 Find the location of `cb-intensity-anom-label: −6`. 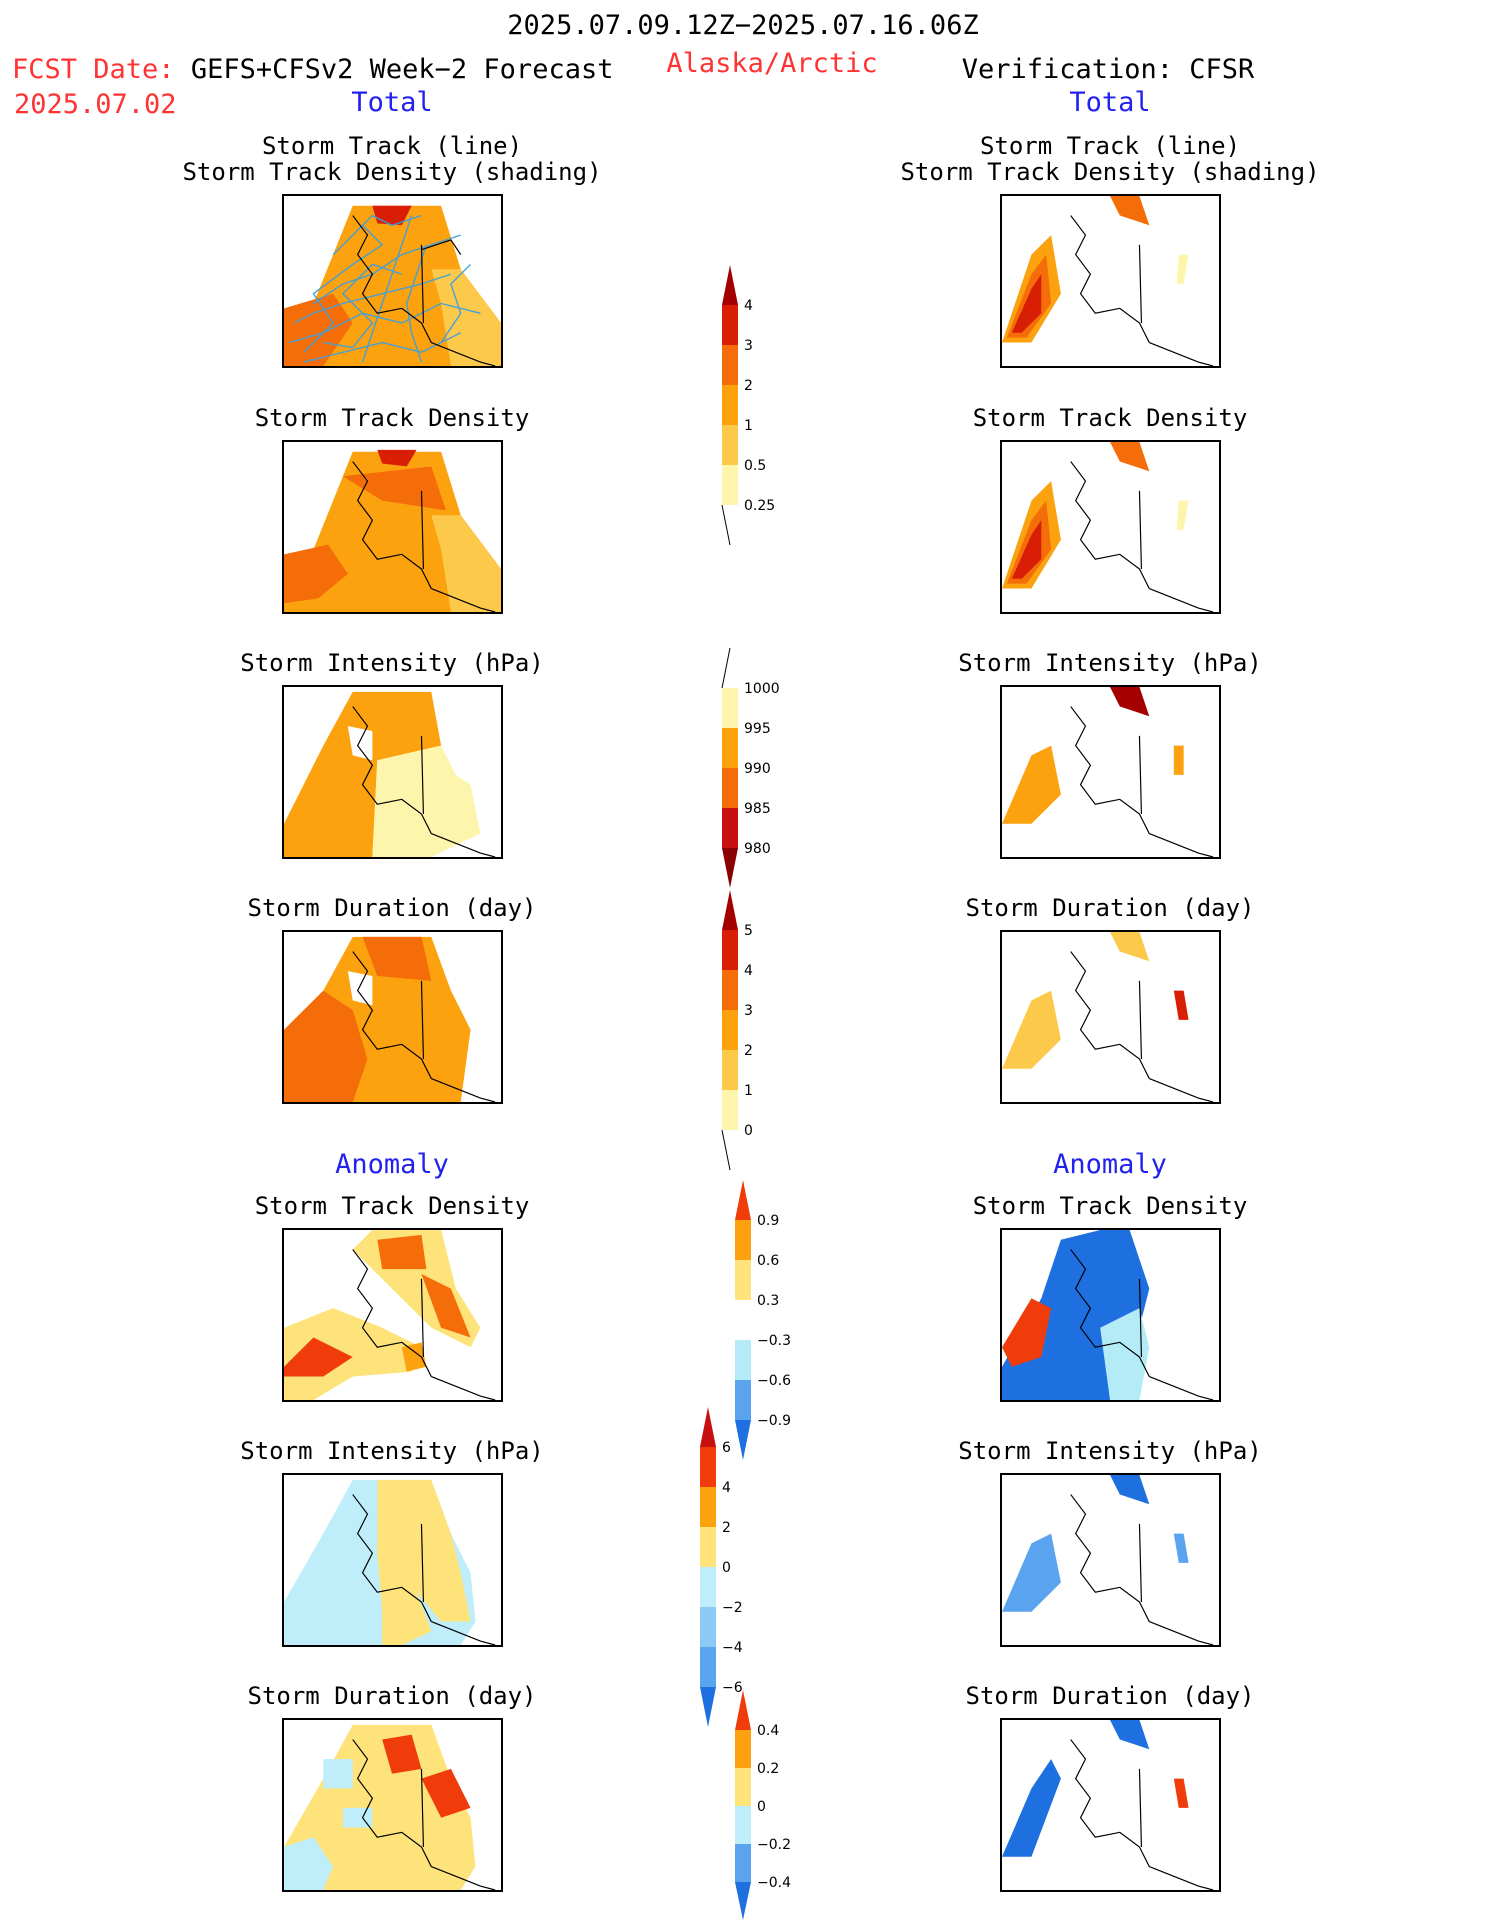

cb-intensity-anom-label: −6 is located at coordinates (732, 1688).